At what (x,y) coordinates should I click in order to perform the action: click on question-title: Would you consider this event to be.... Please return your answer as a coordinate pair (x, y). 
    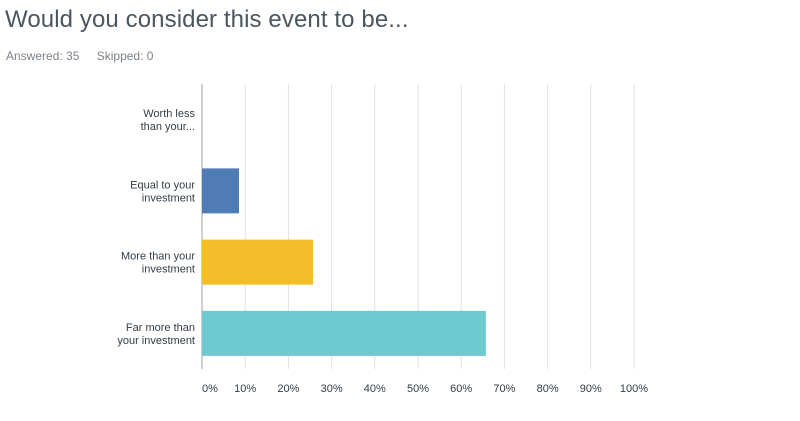
    Looking at the image, I should click on (207, 19).